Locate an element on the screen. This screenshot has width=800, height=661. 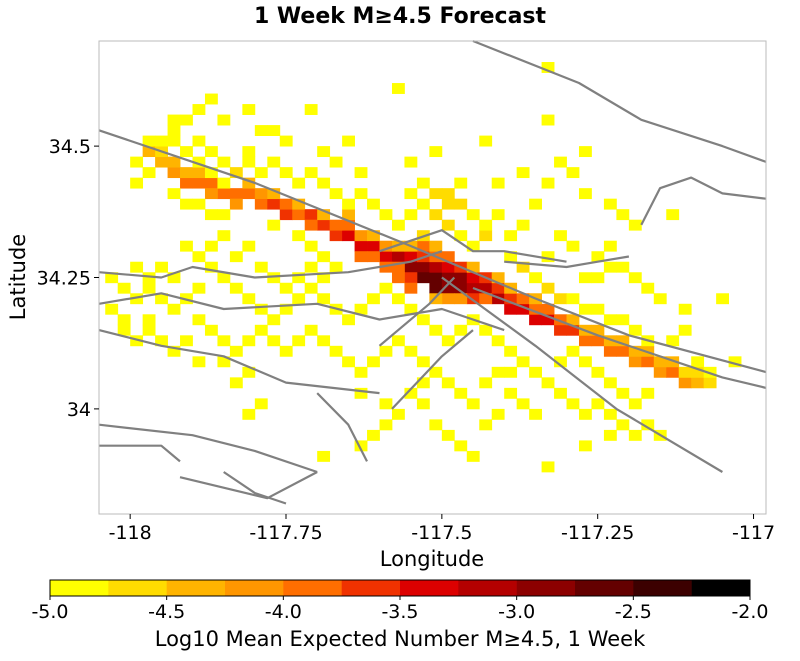
colorbar-tick-label: -4.0 is located at coordinates (283, 612).